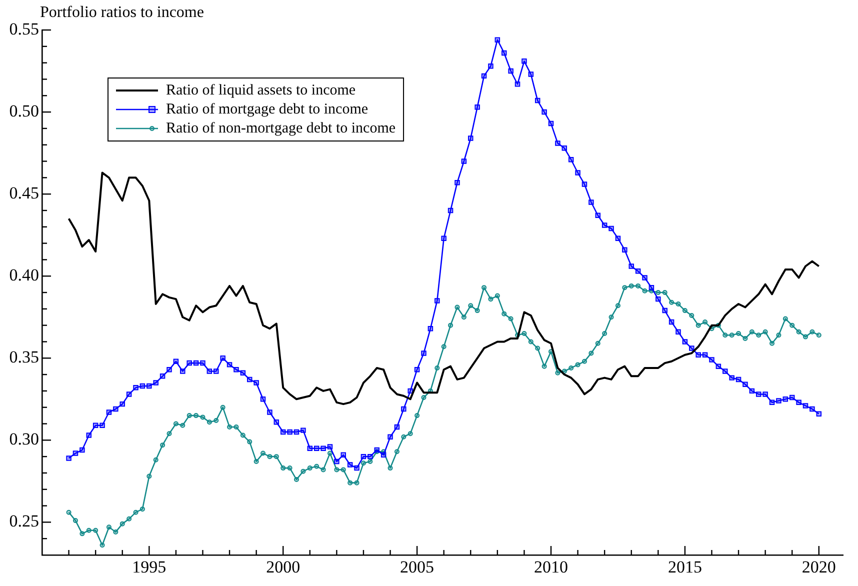 This screenshot has width=858, height=586. I want to click on y-tick-label: 0.25, so click(24, 521).